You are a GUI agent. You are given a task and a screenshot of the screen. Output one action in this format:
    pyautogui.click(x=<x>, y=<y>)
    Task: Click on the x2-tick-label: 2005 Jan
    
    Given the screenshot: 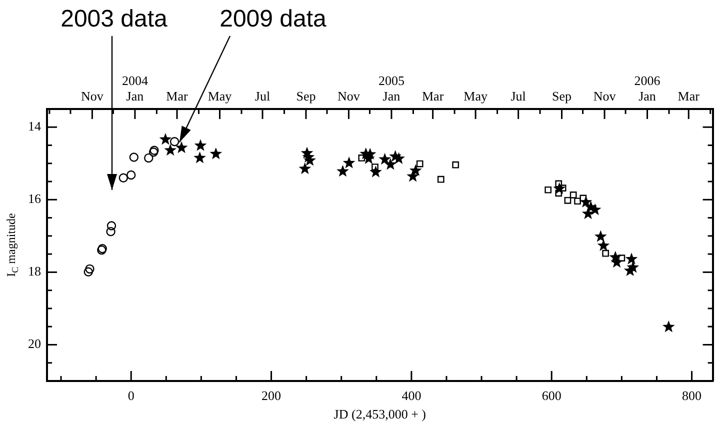 What is the action you would take?
    pyautogui.click(x=391, y=88)
    